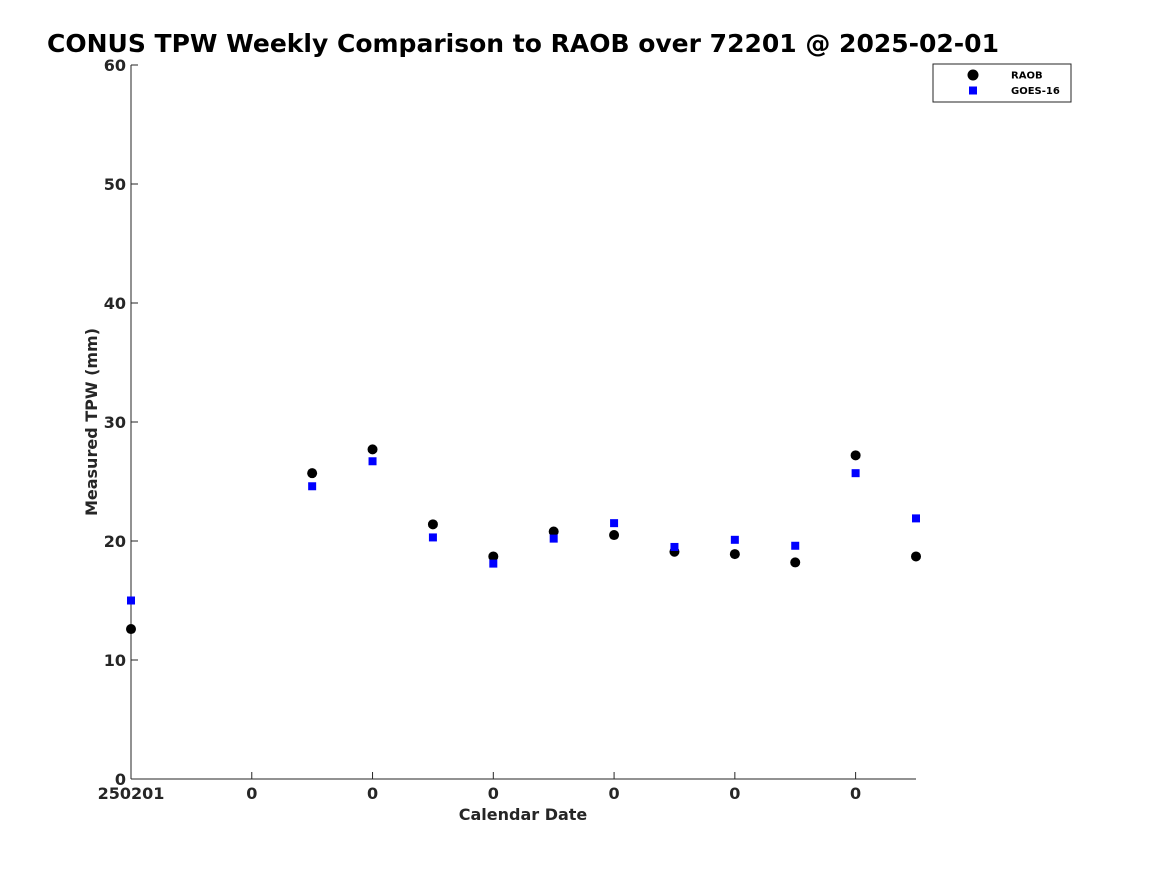 The image size is (1167, 879). I want to click on series-raob, so click(523, 539).